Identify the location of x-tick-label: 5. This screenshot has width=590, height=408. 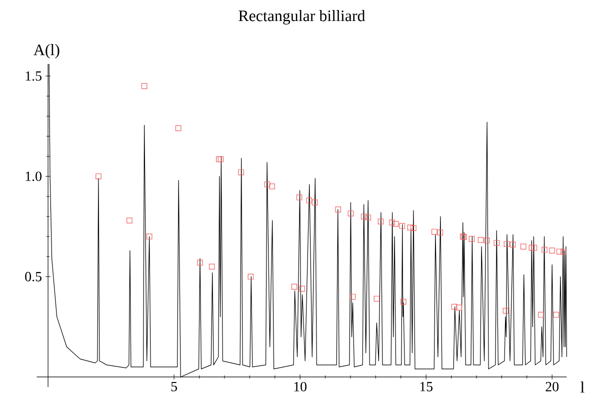
(174, 387).